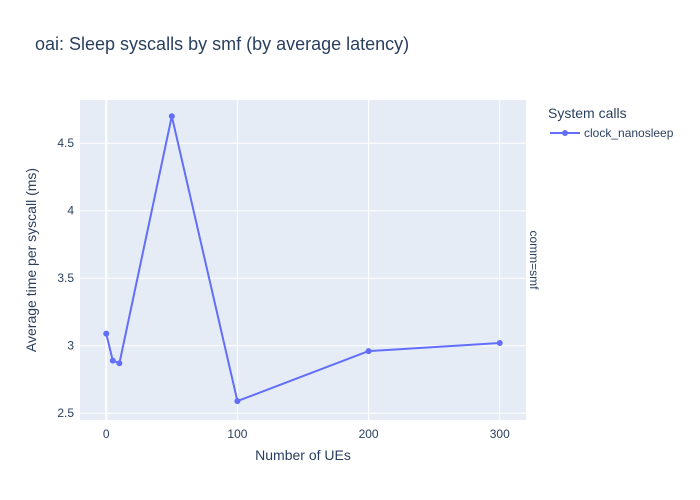  Describe the element at coordinates (237, 434) in the screenshot. I see `x-tick-label: 100` at that location.